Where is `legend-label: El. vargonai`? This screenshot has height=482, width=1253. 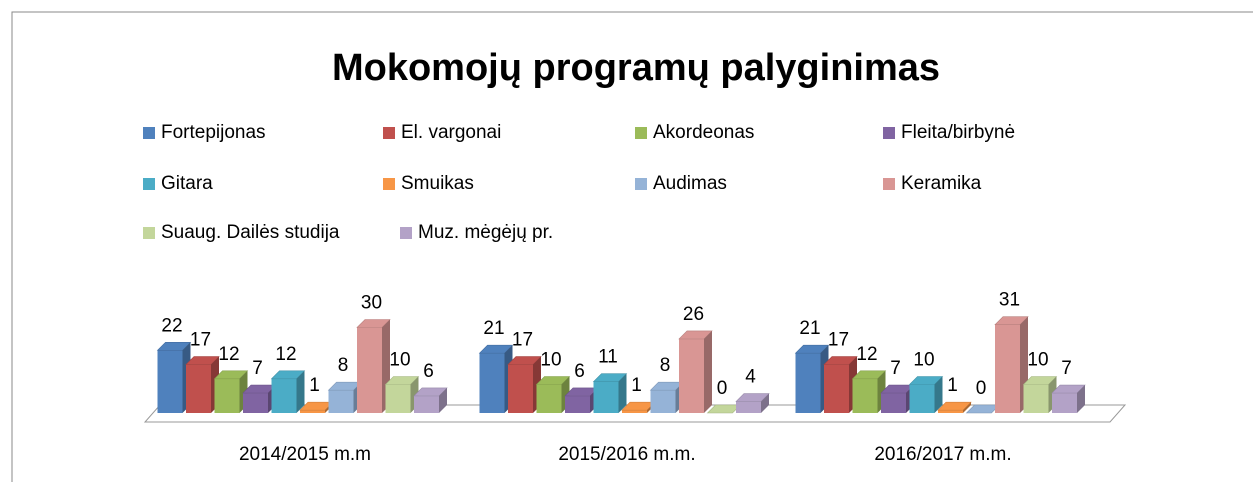 legend-label: El. vargonai is located at coordinates (451, 132).